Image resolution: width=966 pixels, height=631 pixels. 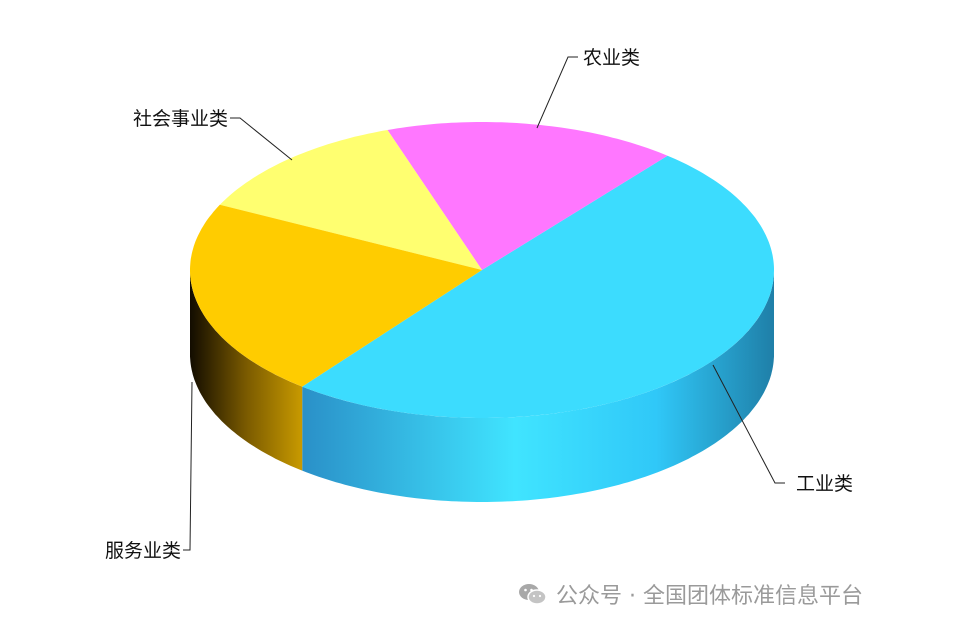 I want to click on leader-line-social, so click(x=261, y=139).